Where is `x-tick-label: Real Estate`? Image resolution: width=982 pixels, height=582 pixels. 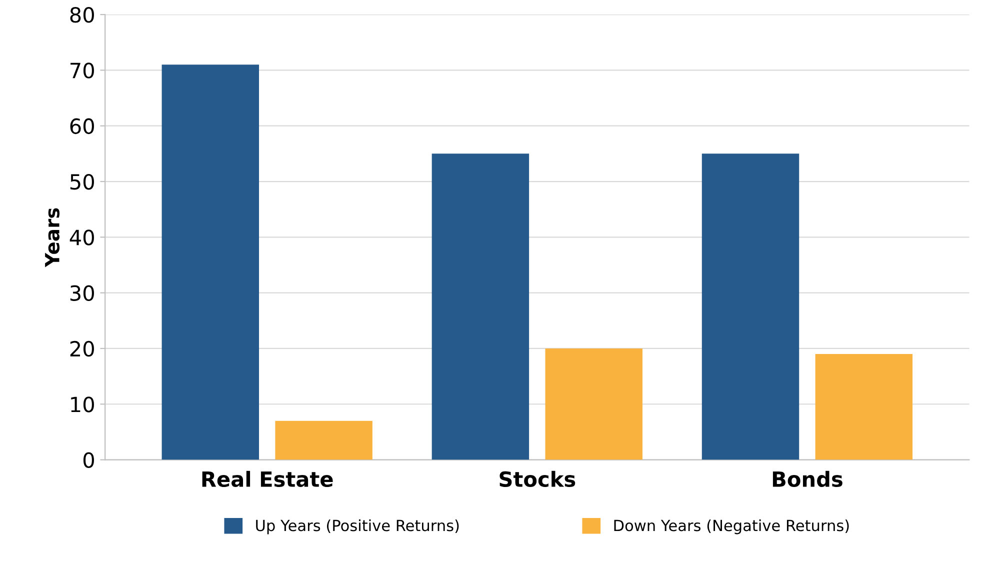 x-tick-label: Real Estate is located at coordinates (267, 479).